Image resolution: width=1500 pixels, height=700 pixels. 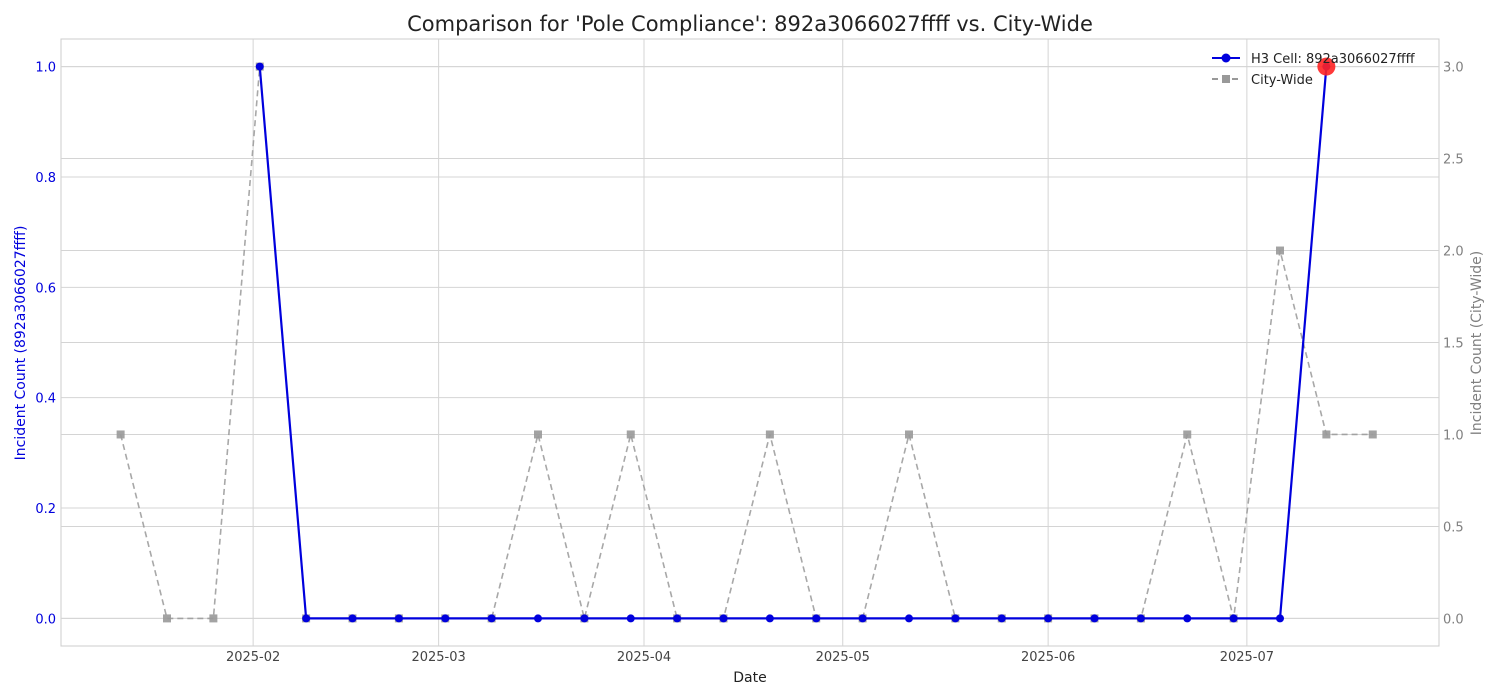 What do you see at coordinates (843, 657) in the screenshot?
I see `x-tick-label: 2025-05` at bounding box center [843, 657].